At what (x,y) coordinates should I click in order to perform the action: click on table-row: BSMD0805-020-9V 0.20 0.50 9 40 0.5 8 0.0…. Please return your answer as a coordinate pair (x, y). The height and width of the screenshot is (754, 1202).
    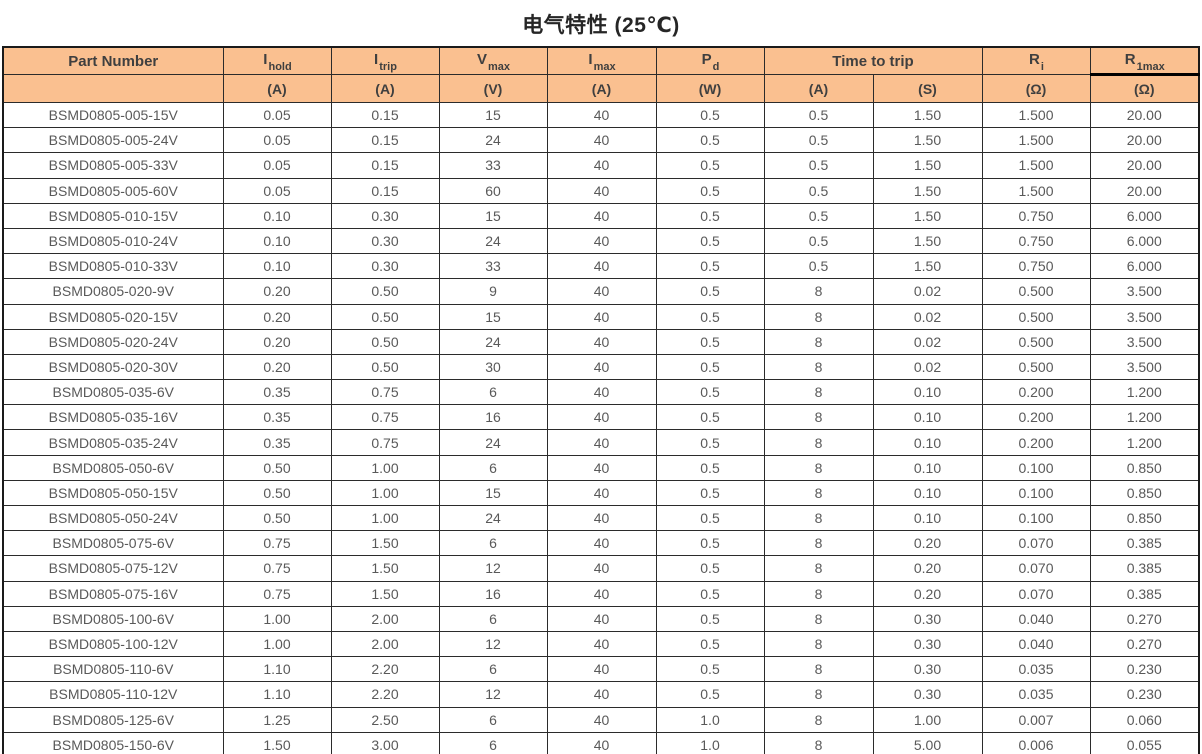
    Looking at the image, I should click on (601, 291).